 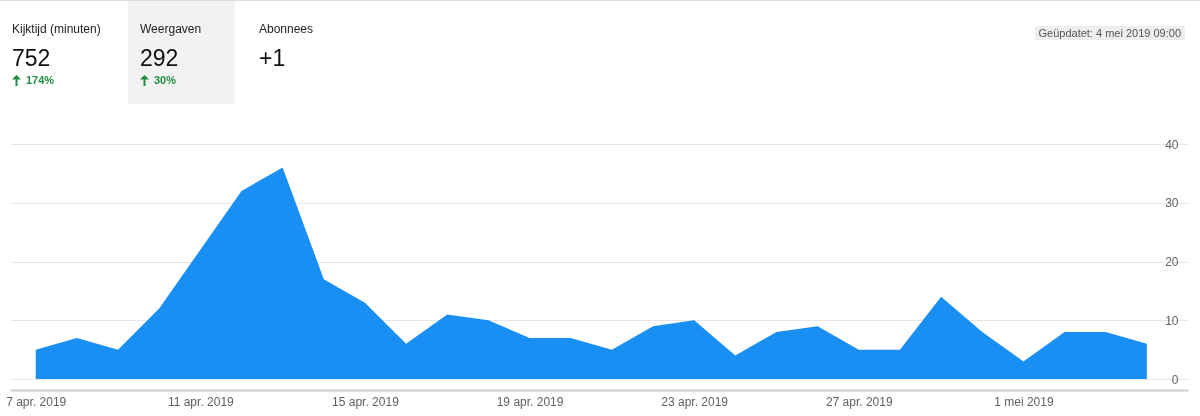 I want to click on y-tick-label: 20, so click(x=1172, y=262).